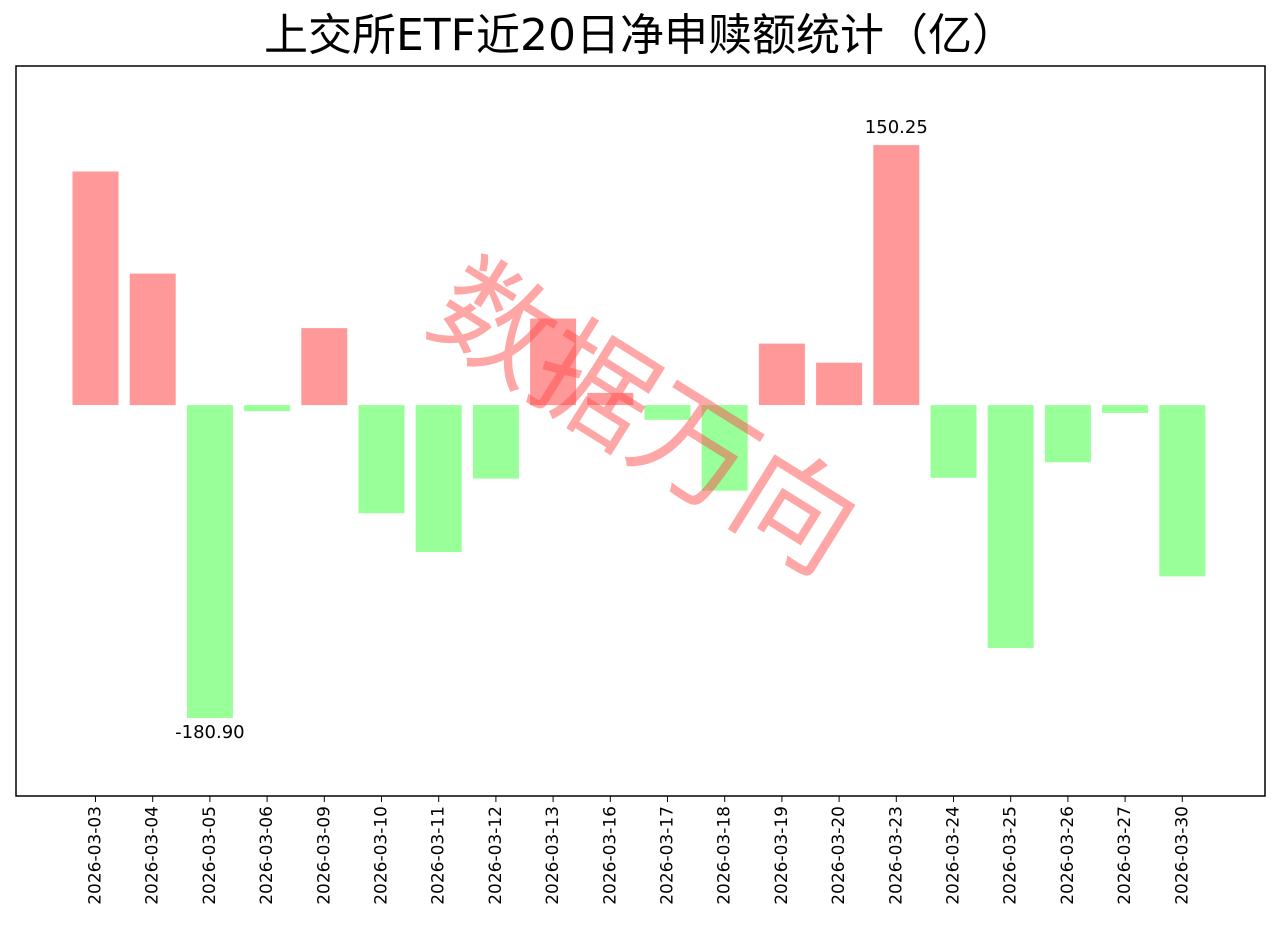  I want to click on data-label: -180.90, so click(209, 732).